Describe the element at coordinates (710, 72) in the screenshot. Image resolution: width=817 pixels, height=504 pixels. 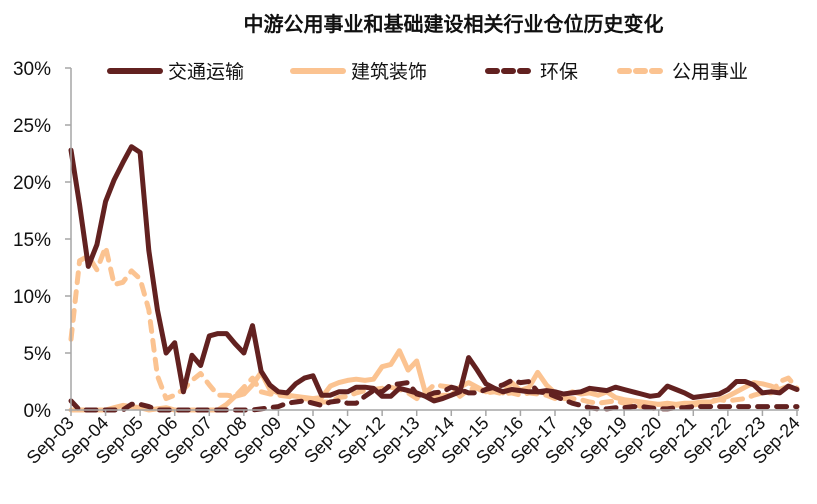
I see `legend-label: 公用事业` at that location.